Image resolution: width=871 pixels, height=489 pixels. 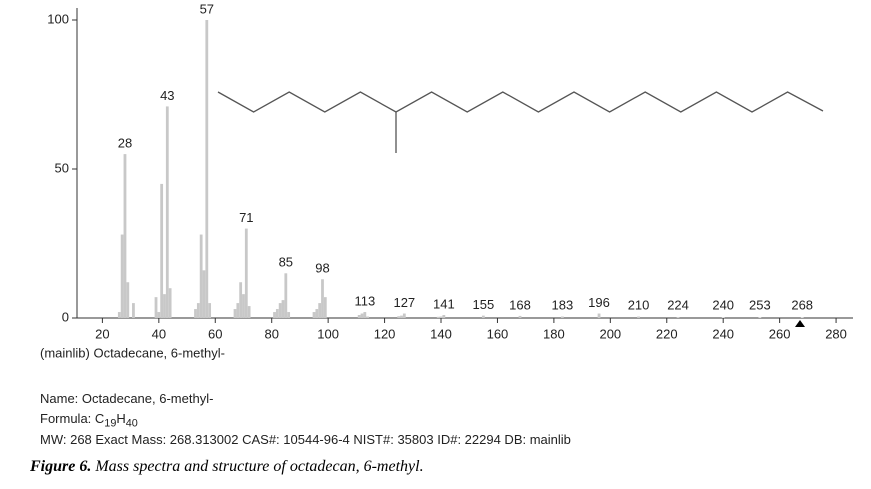 I want to click on peak-label: 43, so click(x=167, y=95).